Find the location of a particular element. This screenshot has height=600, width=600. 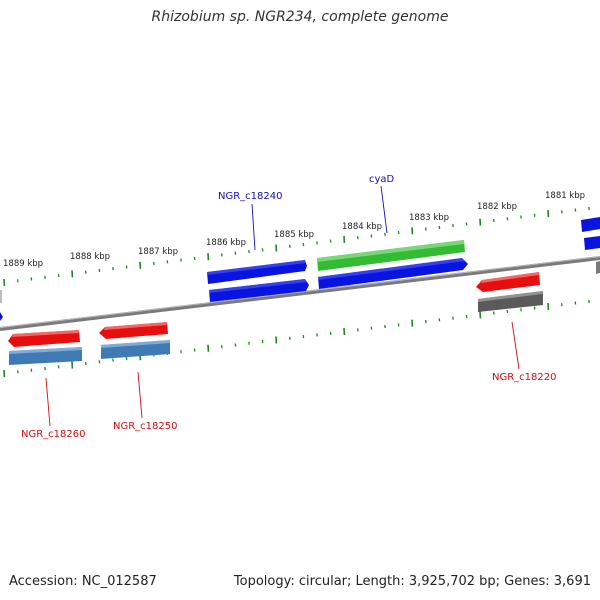

tick-label: 1886 kbp is located at coordinates (226, 243).